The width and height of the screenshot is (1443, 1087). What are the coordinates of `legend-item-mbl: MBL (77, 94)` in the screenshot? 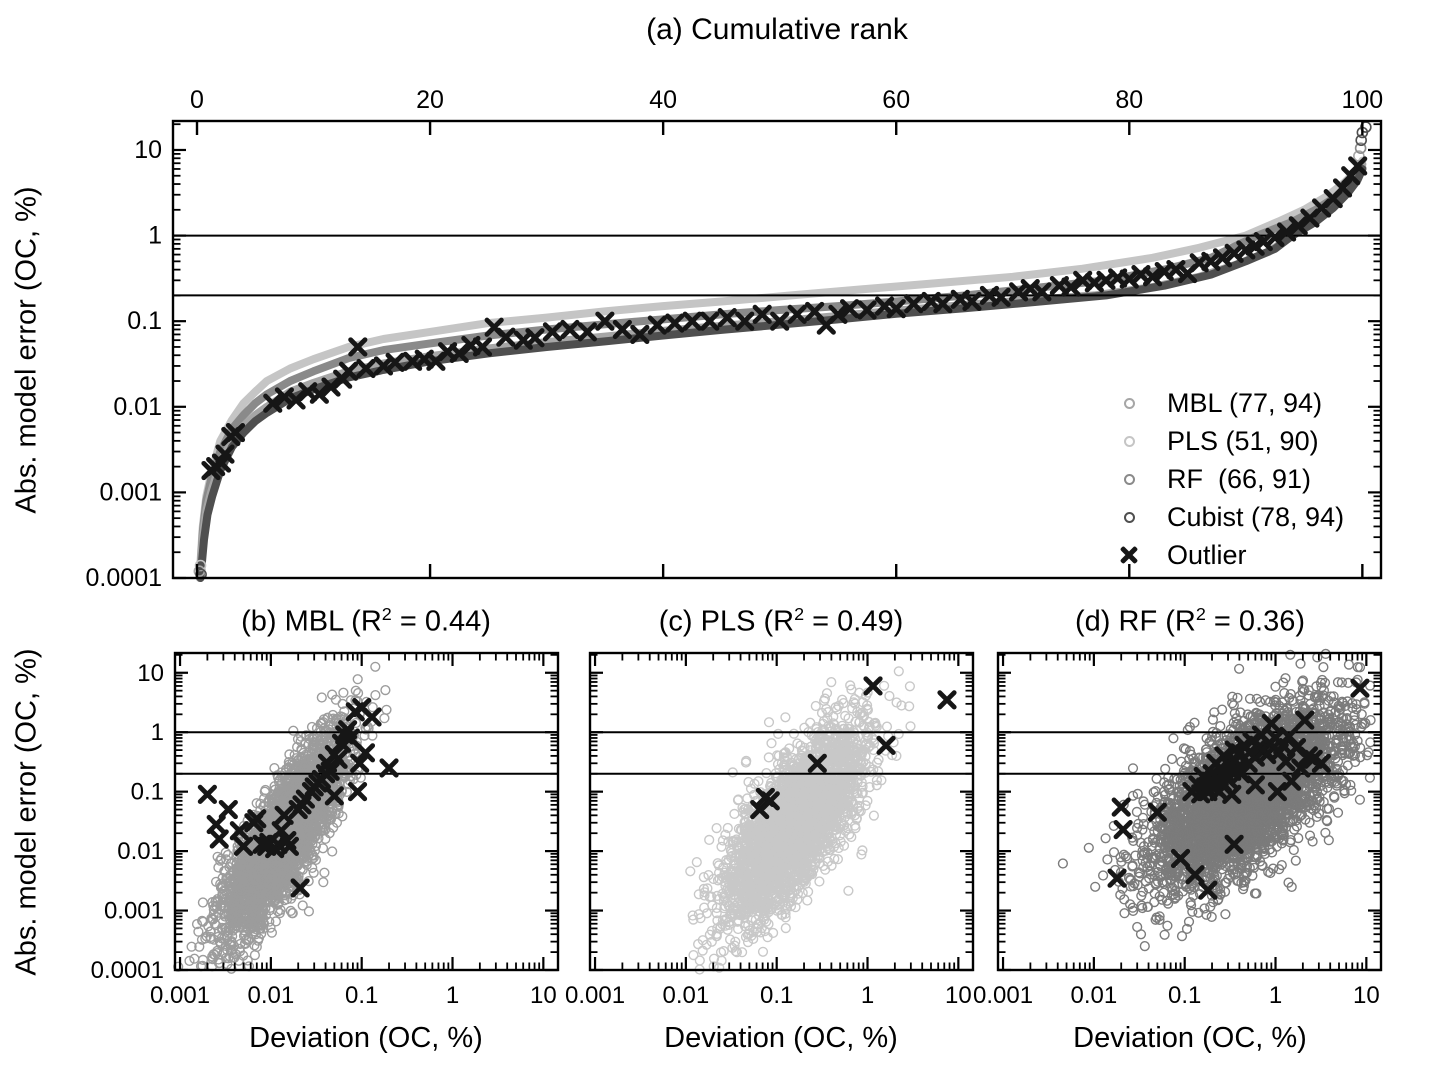 It's located at (1223, 403).